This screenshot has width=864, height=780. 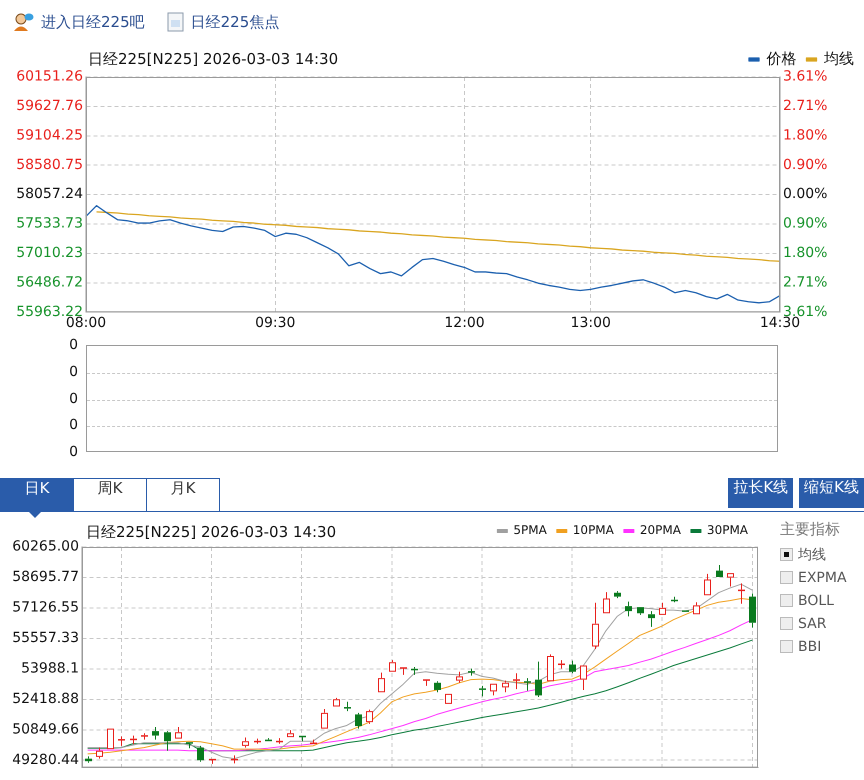 I want to click on y-tick-label: 58057.24, so click(x=50, y=194).